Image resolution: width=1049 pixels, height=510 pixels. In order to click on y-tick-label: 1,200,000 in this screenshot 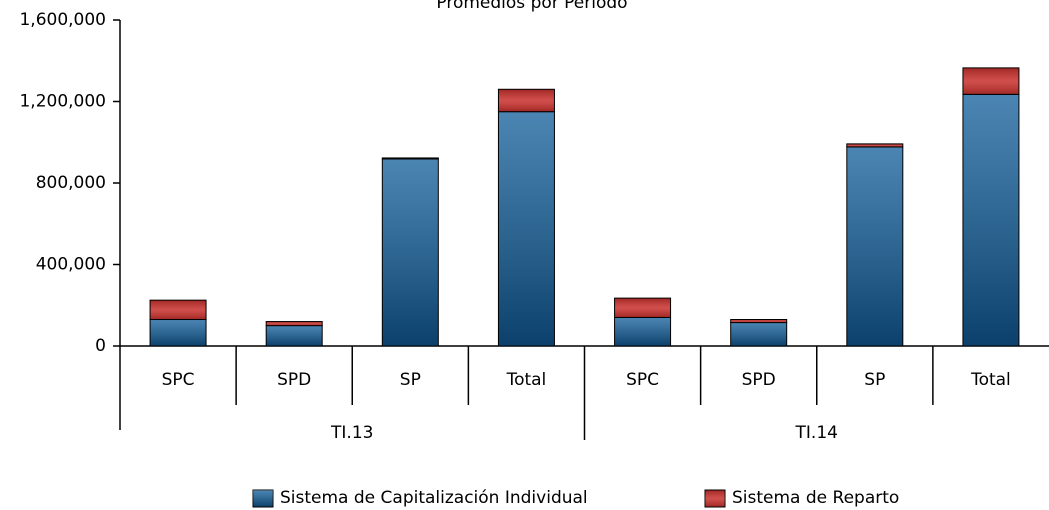, I will do `click(62, 102)`.